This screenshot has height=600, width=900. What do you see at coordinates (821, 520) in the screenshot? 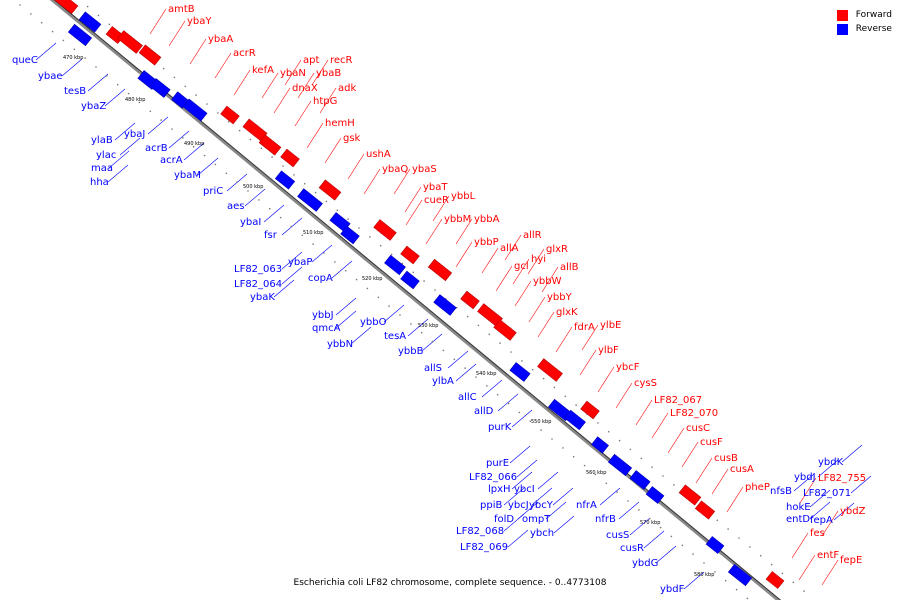
I see `reverse-gene-label: fepA` at bounding box center [821, 520].